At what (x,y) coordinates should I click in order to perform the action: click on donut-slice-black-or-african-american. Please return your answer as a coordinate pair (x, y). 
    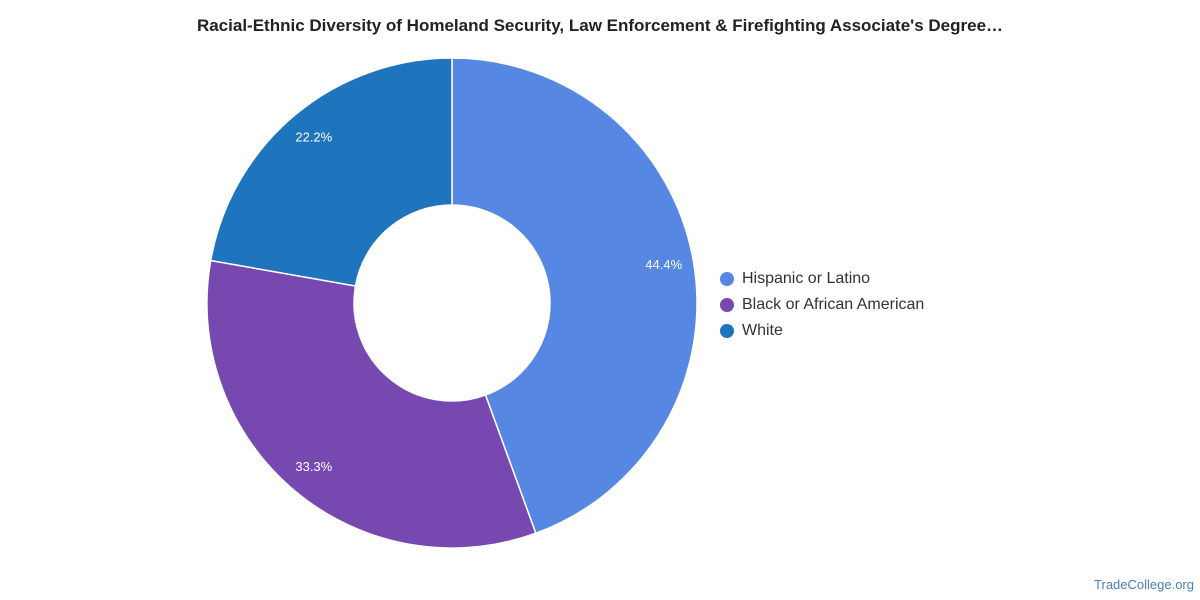
    Looking at the image, I should click on (371, 404).